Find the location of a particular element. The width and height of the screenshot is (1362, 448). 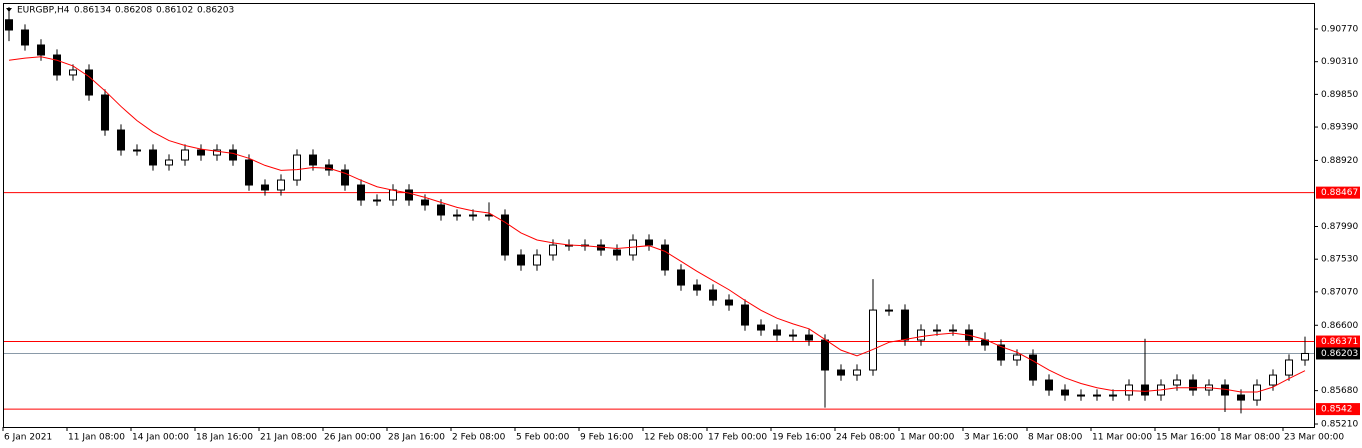

y-tick-label: 0.89390 is located at coordinates (1339, 128).